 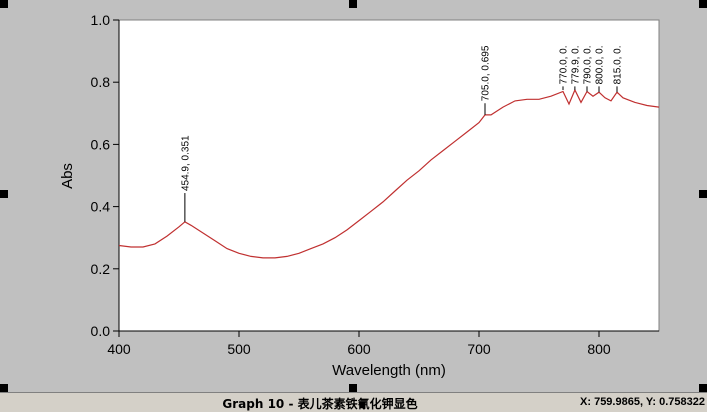 What do you see at coordinates (239, 349) in the screenshot?
I see `x-tick-label: 500` at bounding box center [239, 349].